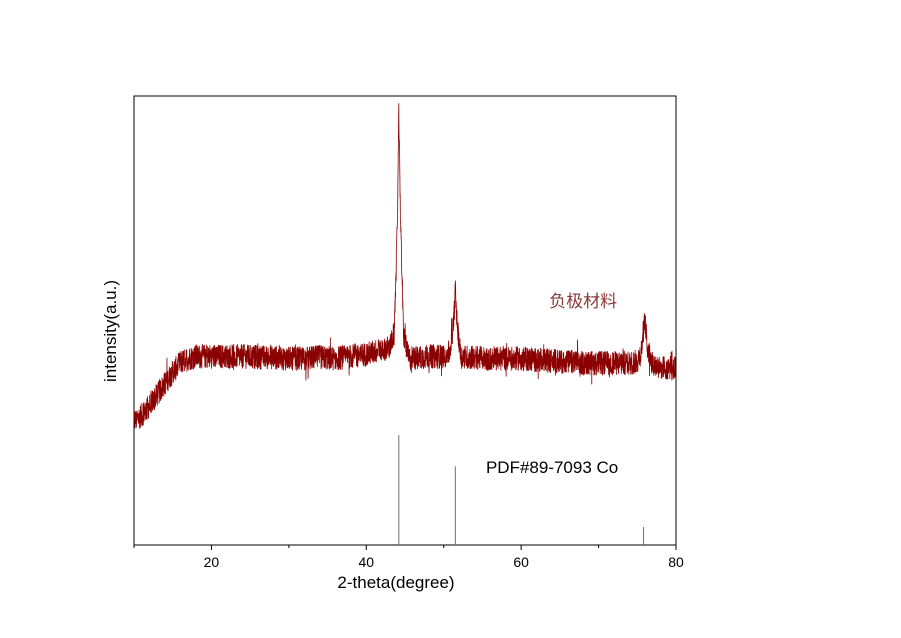 The image size is (901, 638). Describe the element at coordinates (110, 331) in the screenshot. I see `y-axis-title: intensity(a.u.)` at that location.